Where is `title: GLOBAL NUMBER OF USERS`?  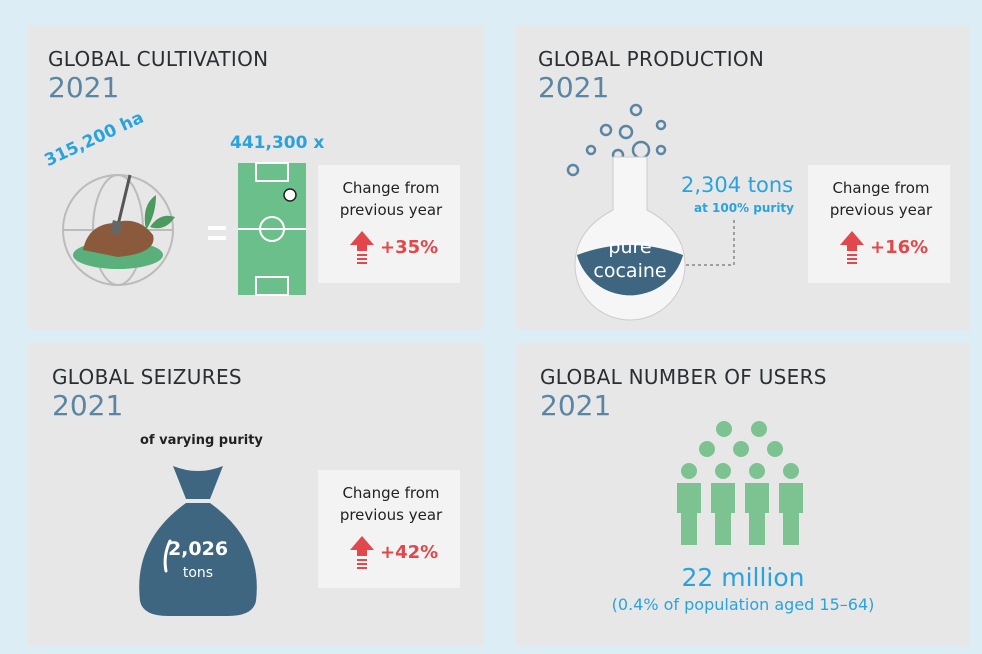
title: GLOBAL NUMBER OF USERS is located at coordinates (683, 377).